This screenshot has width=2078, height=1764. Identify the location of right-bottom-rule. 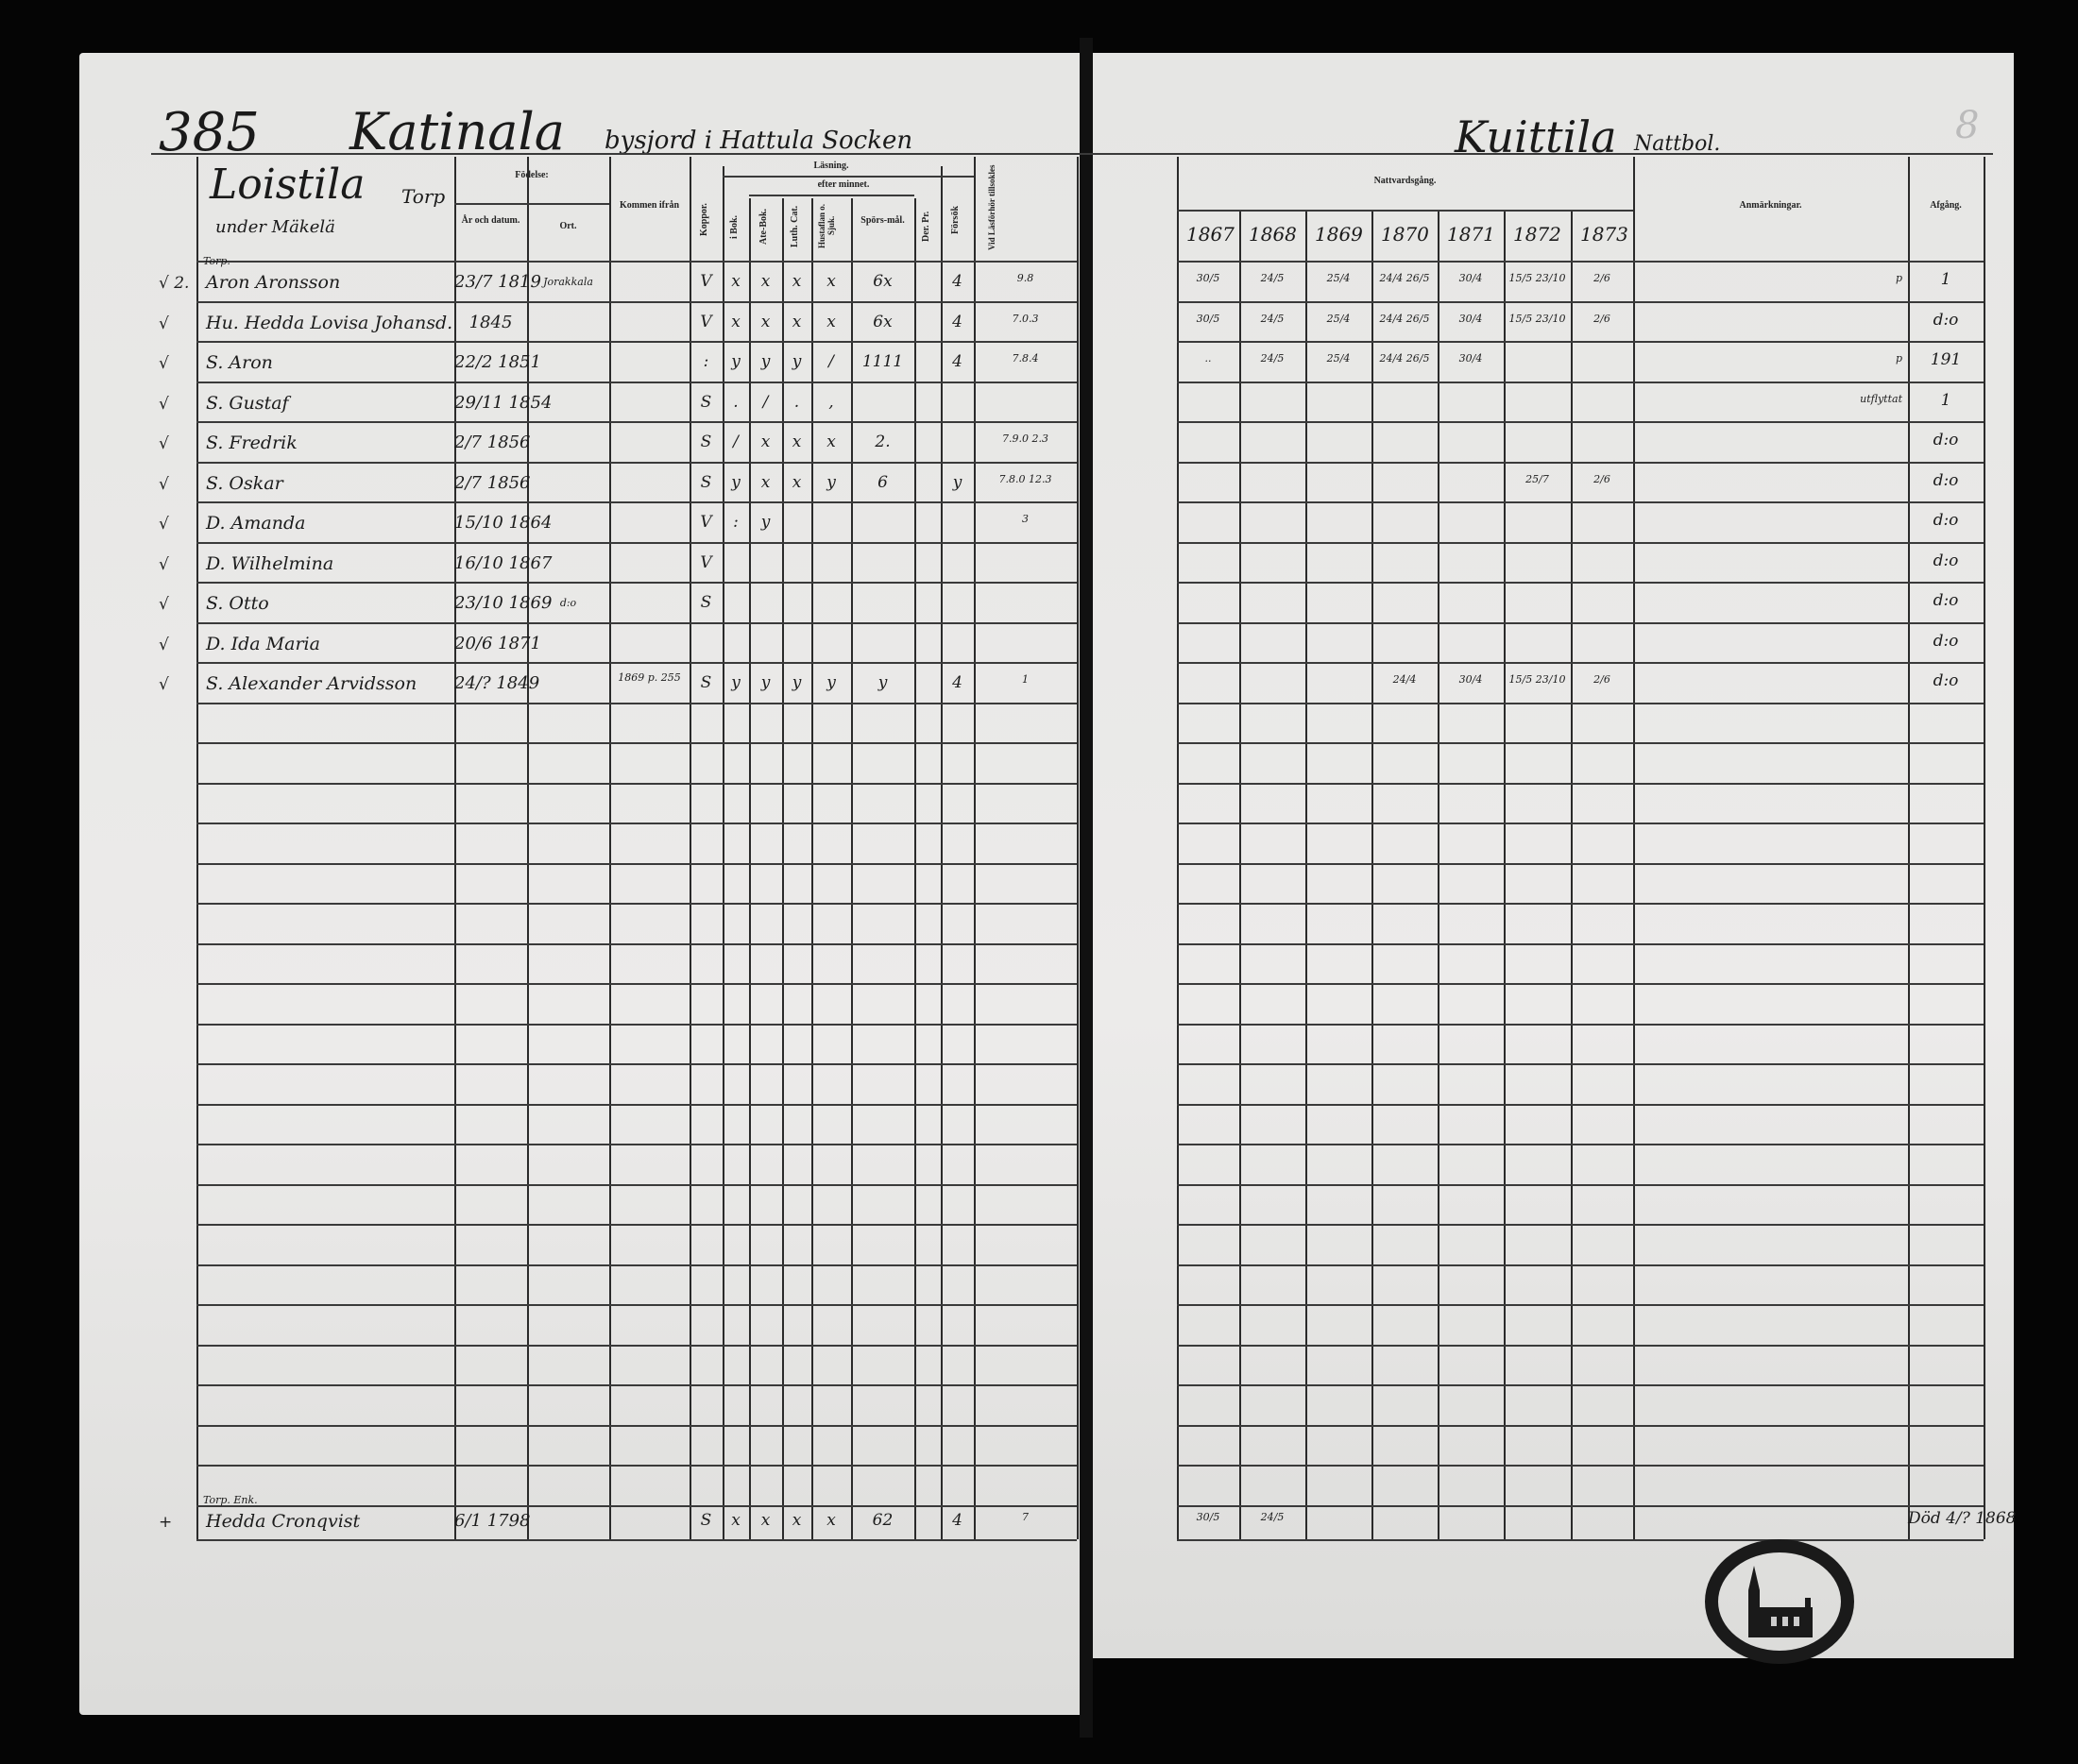
(1580, 1540).